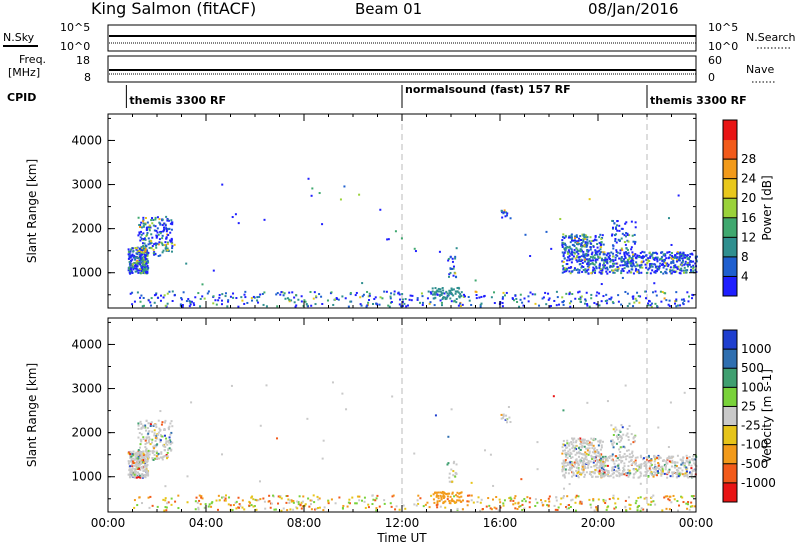 This screenshot has height=554, width=800. What do you see at coordinates (752, 368) in the screenshot?
I see `colorbar-tick-label: 500` at bounding box center [752, 368].